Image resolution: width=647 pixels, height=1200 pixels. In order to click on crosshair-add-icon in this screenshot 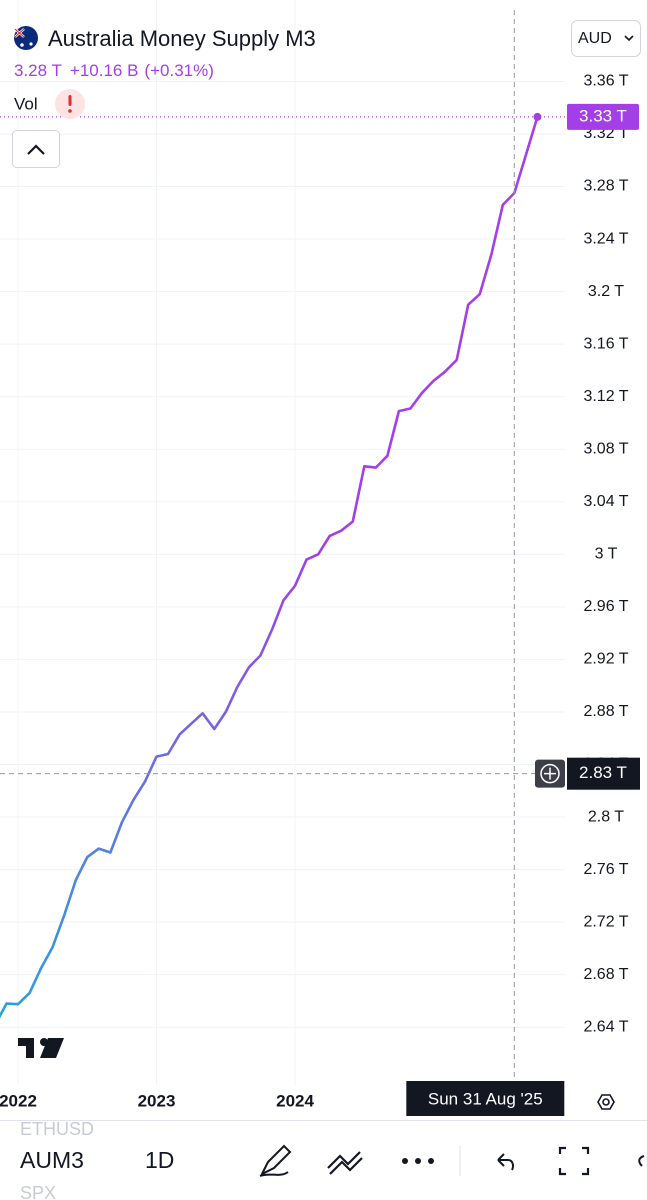, I will do `click(550, 773)`.